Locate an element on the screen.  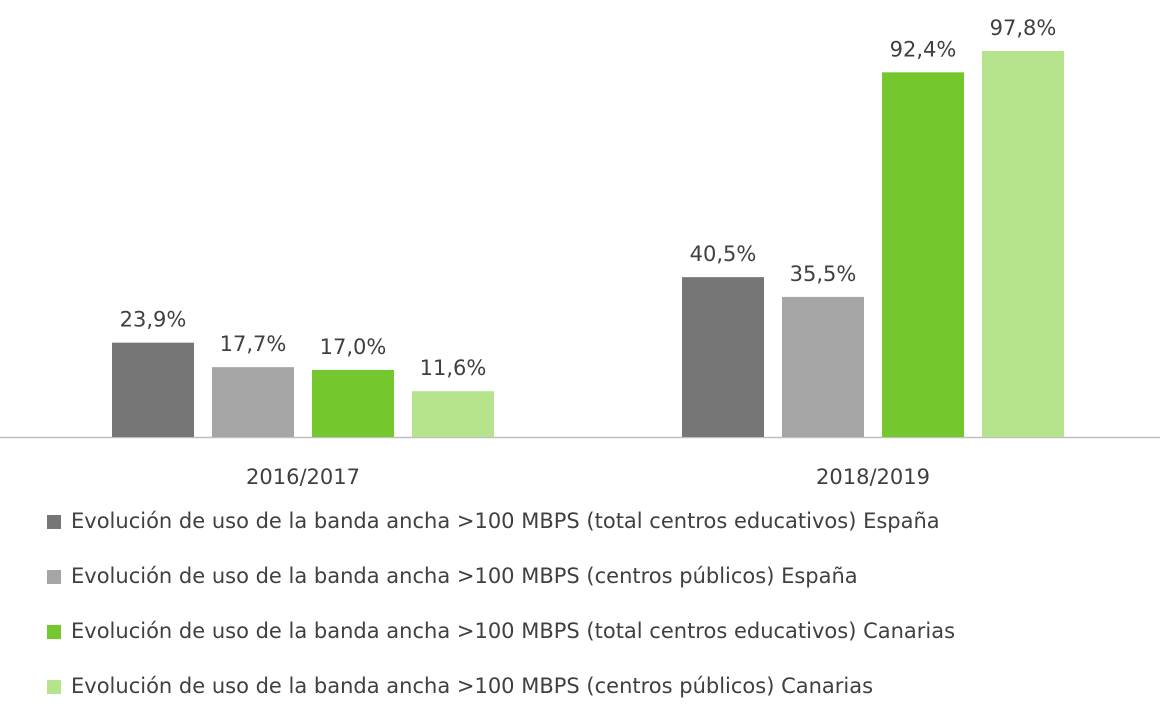
value-label: 97,8% is located at coordinates (1023, 28).